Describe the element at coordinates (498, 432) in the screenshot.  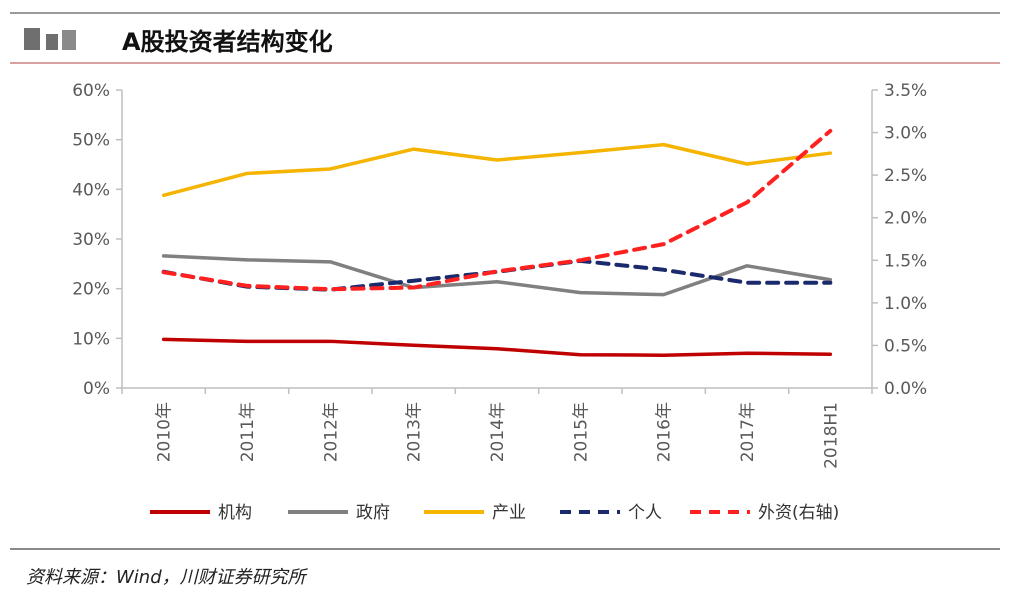
I see `x-tick-label: 2014年` at that location.